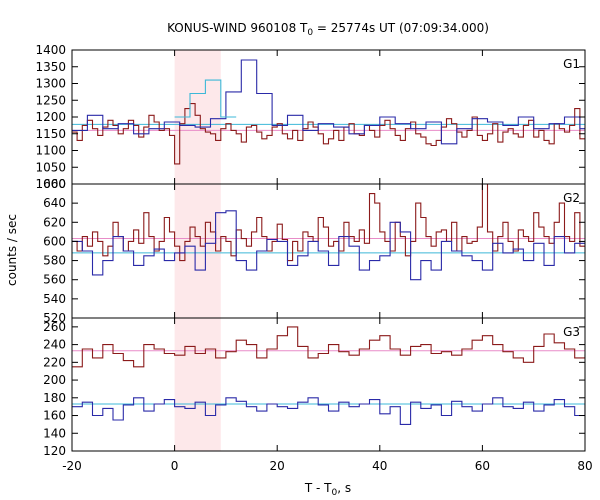 This screenshot has height=500, width=600. Describe the element at coordinates (50, 167) in the screenshot. I see `y-tick-label: 1050` at that location.